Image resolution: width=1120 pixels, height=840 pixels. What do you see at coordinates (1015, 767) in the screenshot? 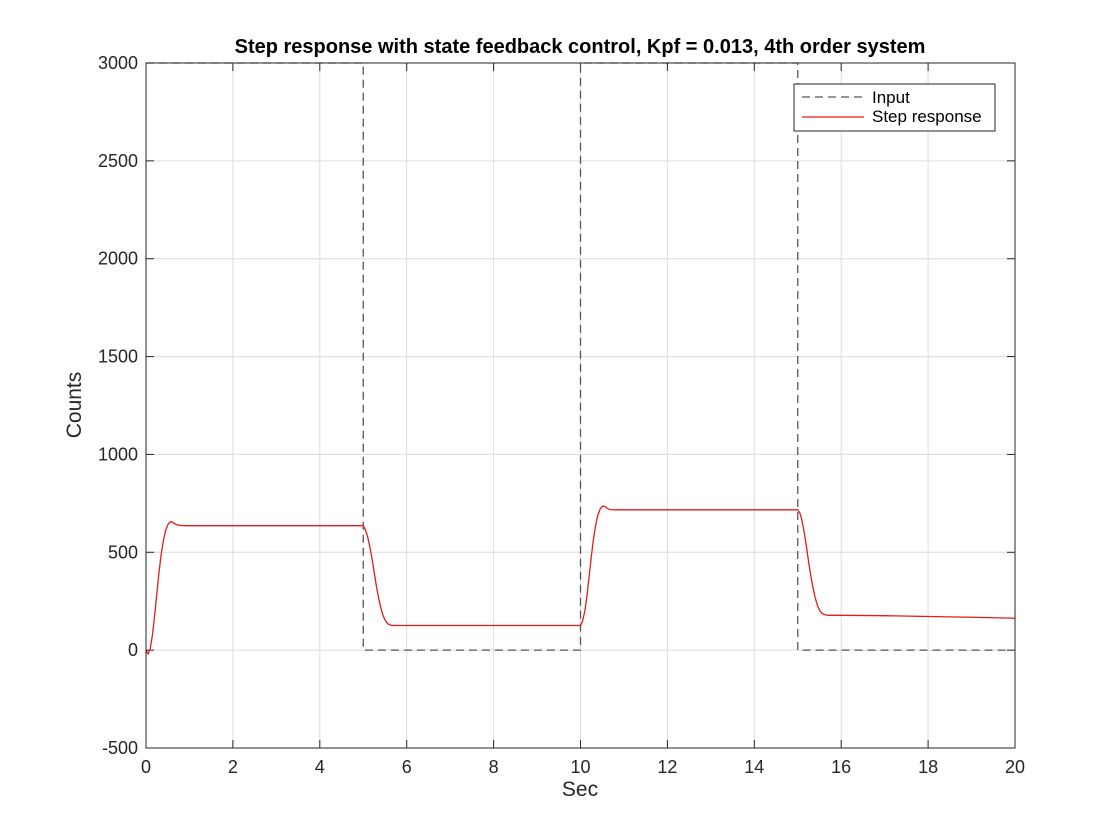
I see `x-tick-label: 20` at bounding box center [1015, 767].